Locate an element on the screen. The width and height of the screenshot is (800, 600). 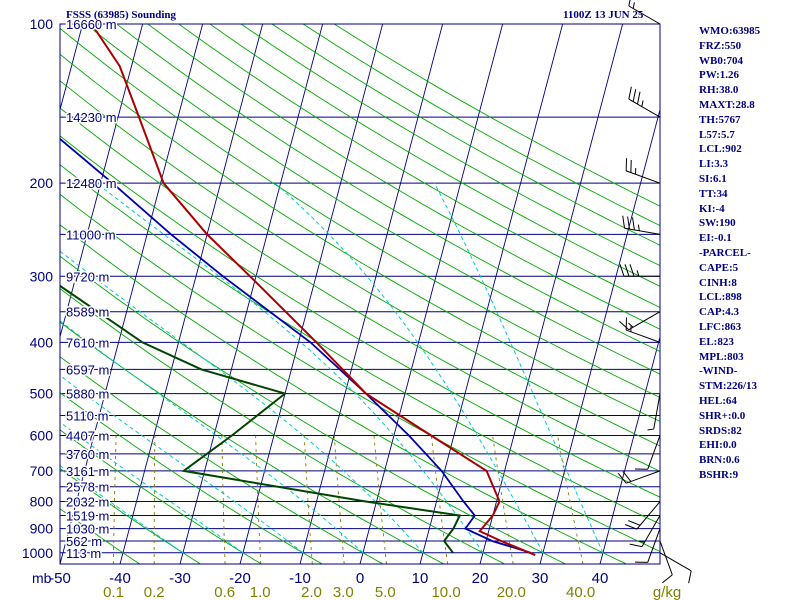
mixing-ratio-tick-label: 0.2 is located at coordinates (154, 592).